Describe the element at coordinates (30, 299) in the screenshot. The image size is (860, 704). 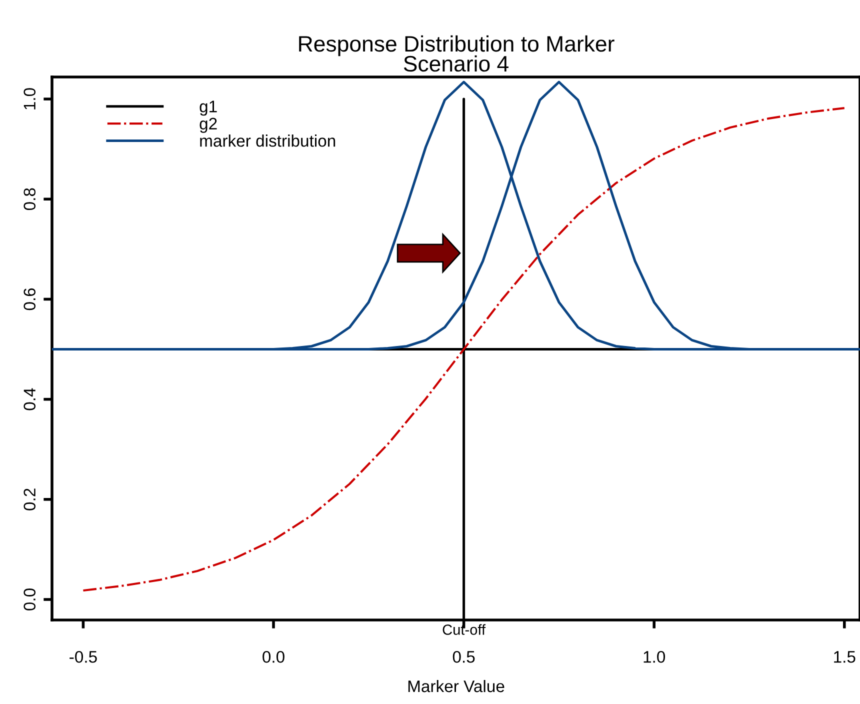
I see `y-tick-label: 0.6` at that location.